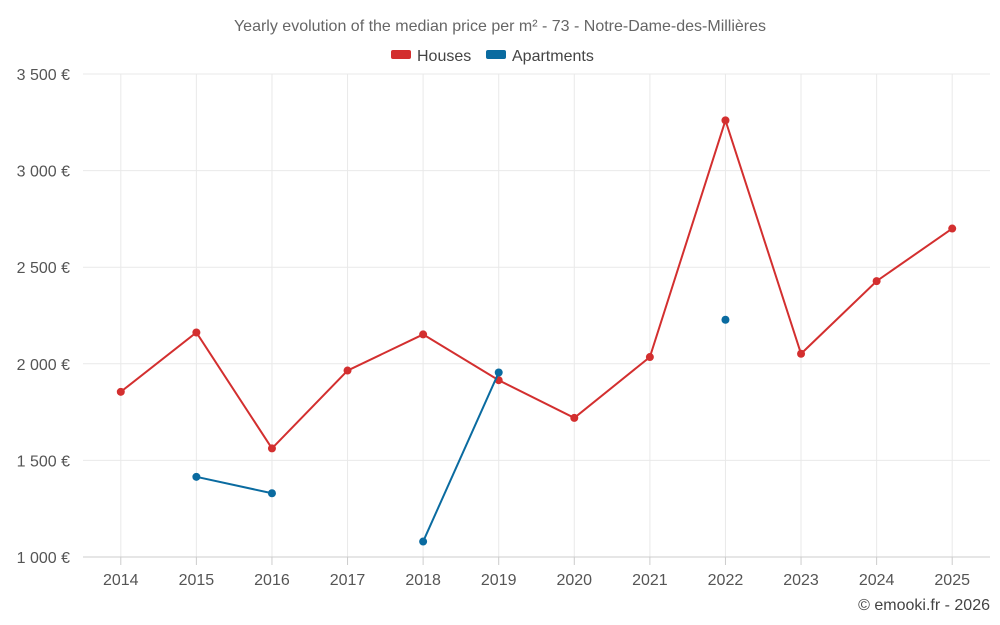 The height and width of the screenshot is (625, 1000). I want to click on y-tick-label: 3 500 €, so click(43, 75).